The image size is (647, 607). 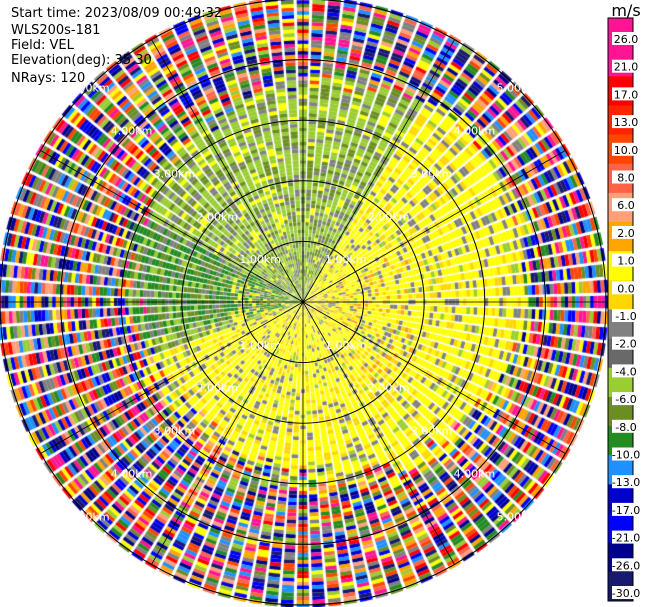 I want to click on colorbar-tick-label: 13.0, so click(x=626, y=122).